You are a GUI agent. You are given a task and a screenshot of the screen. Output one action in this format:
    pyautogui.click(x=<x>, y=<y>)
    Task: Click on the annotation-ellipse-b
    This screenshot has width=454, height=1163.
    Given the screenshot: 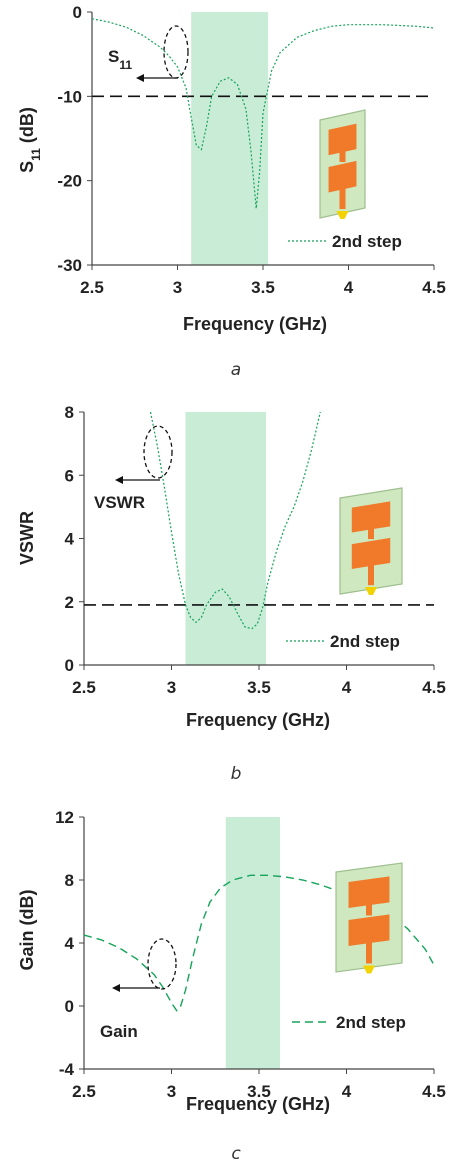 What is the action you would take?
    pyautogui.click(x=158, y=452)
    